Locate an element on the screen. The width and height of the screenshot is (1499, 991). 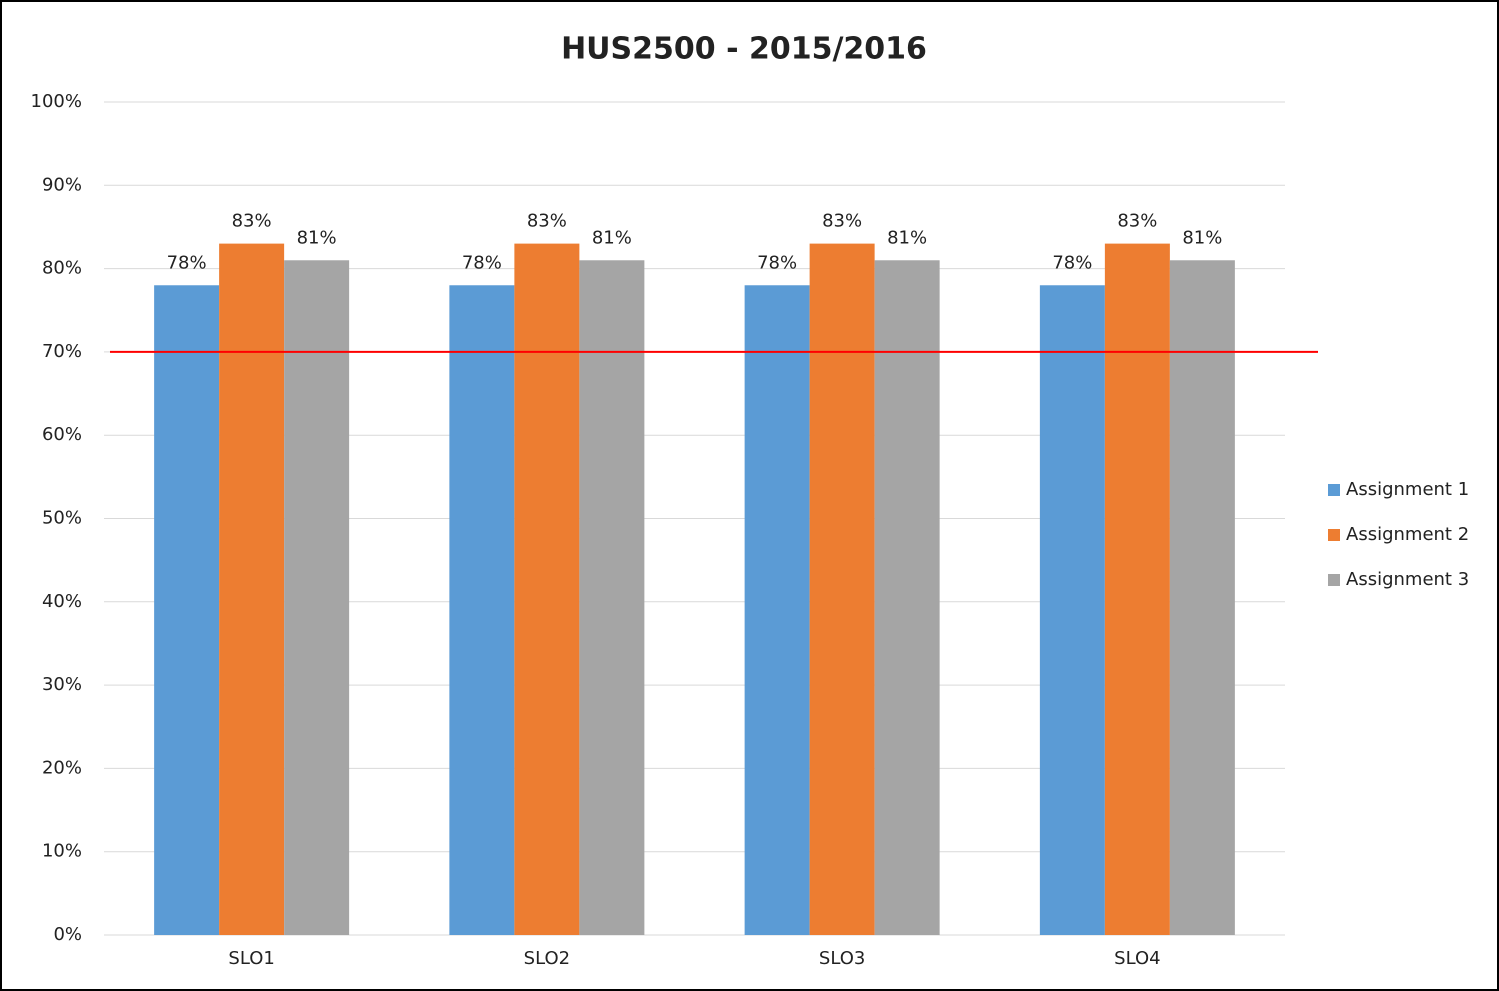
y-tick-label: 30% is located at coordinates (62, 684).